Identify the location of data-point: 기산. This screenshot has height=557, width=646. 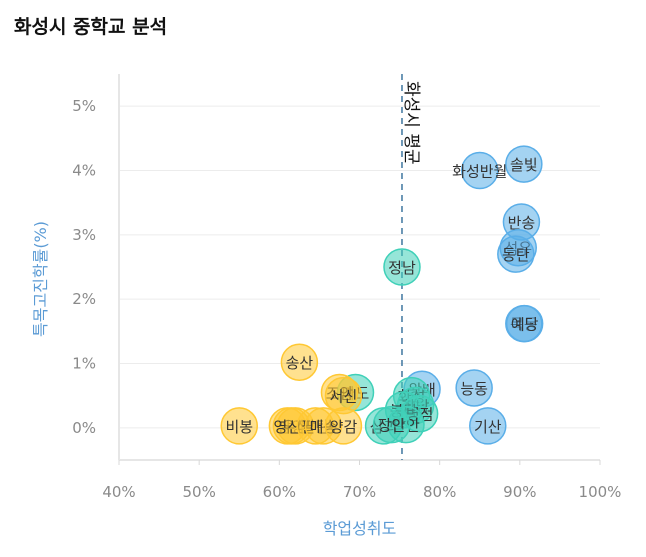
(488, 426).